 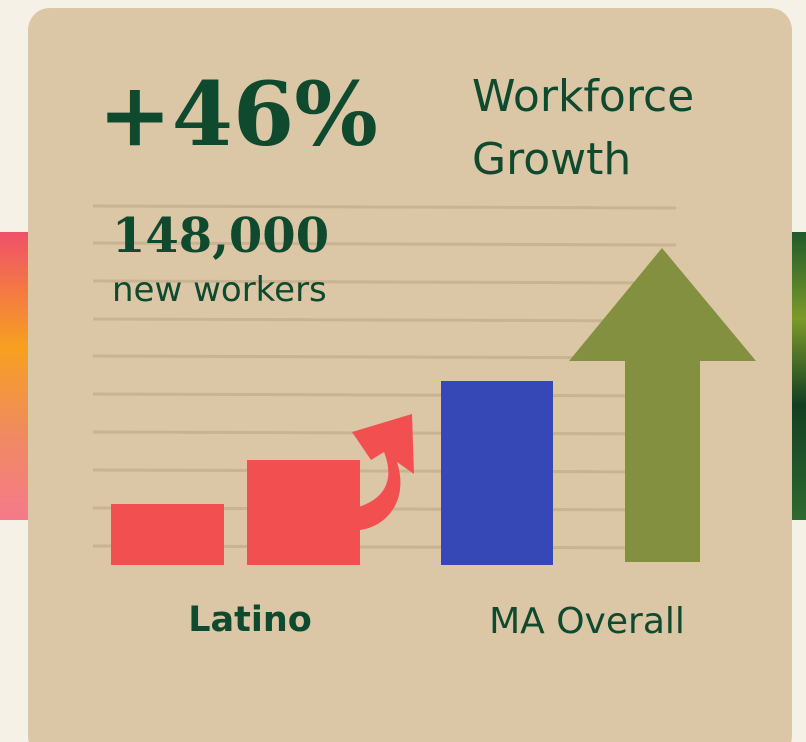 I want to click on subhead-figure: 148,000, so click(x=220, y=236).